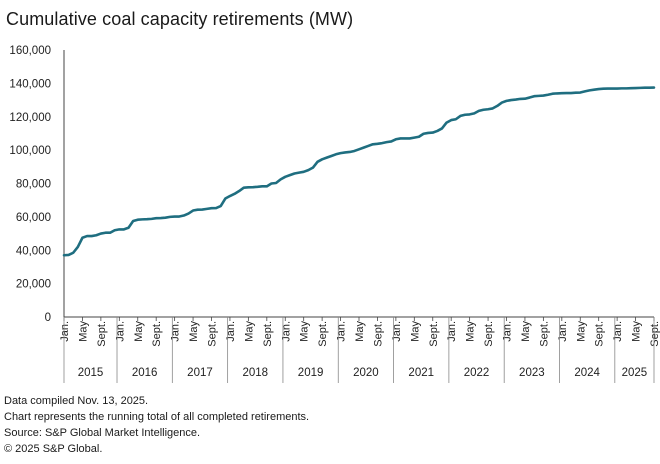  I want to click on x-year-label: 2023, so click(532, 373).